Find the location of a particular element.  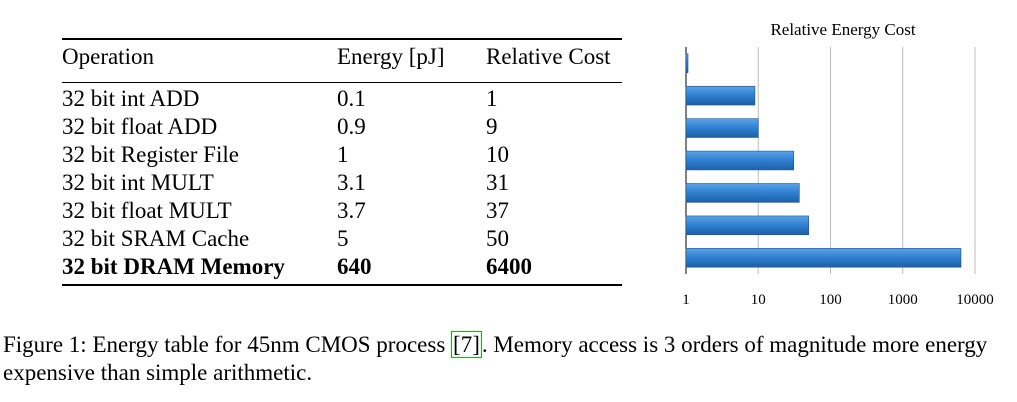

table-header-row: Operation Energy [pJ] Relative Cost is located at coordinates (342, 57).